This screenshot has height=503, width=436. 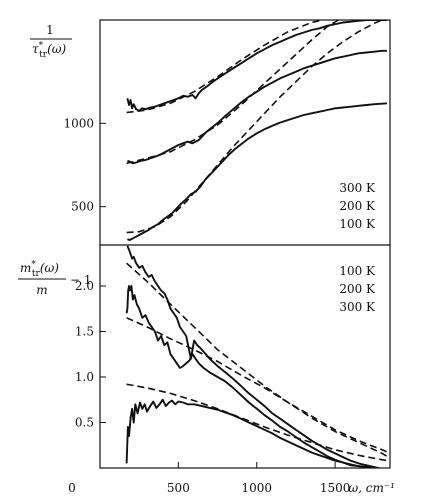 What do you see at coordinates (335, 488) in the screenshot?
I see `x-tick-label: 1500` at bounding box center [335, 488].